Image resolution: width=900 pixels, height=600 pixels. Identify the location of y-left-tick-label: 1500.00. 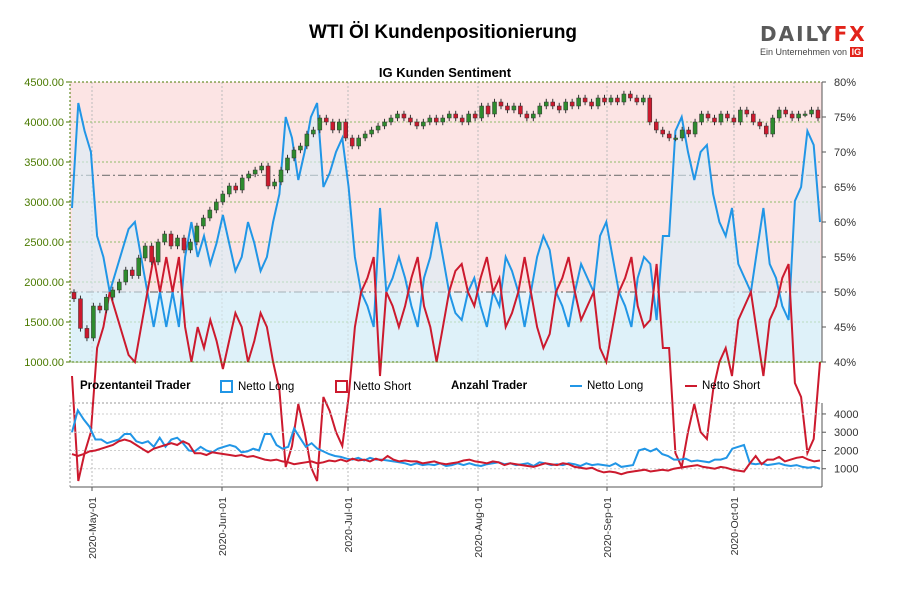
(44, 323).